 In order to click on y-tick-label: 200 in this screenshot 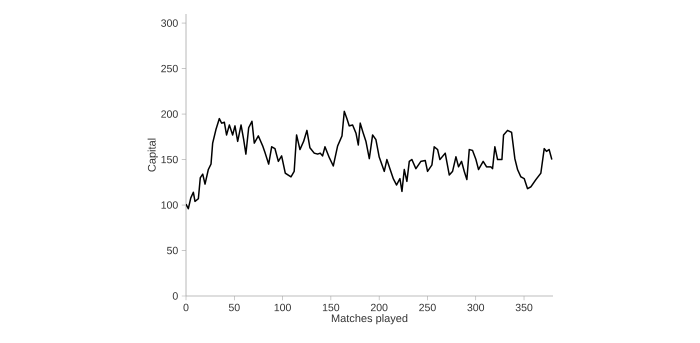, I will do `click(169, 114)`.